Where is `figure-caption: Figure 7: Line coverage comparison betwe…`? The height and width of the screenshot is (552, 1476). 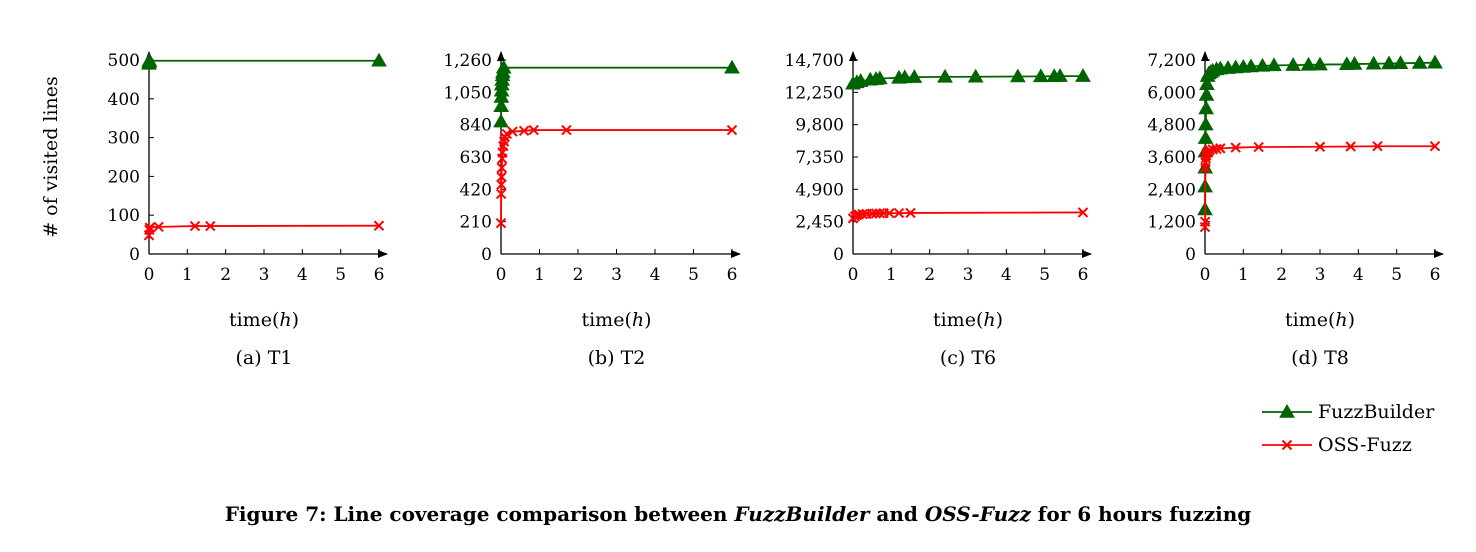
figure-caption: Figure 7: Line coverage comparison betwe… is located at coordinates (738, 514).